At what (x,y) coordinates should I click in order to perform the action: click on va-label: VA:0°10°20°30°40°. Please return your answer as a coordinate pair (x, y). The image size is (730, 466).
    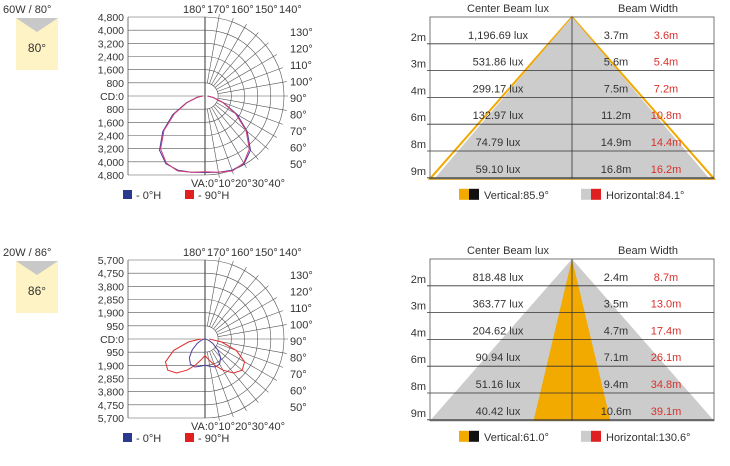
    Looking at the image, I should click on (238, 184).